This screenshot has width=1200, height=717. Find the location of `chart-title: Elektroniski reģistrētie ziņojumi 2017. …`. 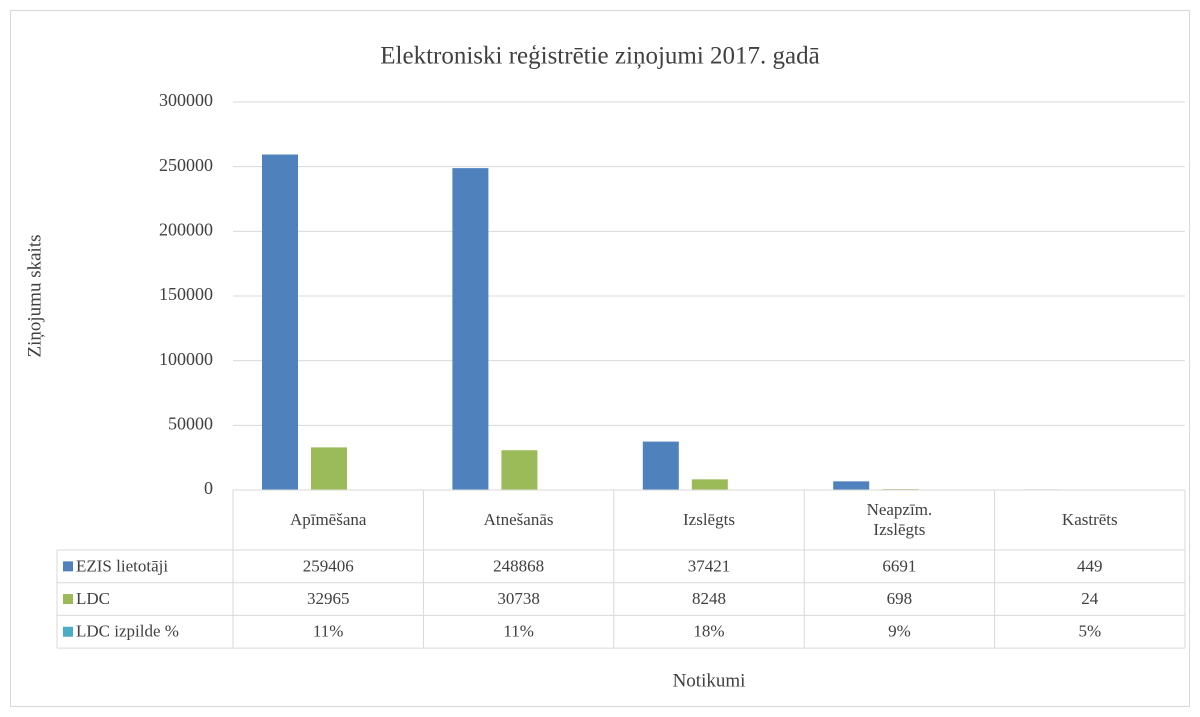

chart-title: Elektroniski reģistrētie ziņojumi 2017. … is located at coordinates (599, 56).